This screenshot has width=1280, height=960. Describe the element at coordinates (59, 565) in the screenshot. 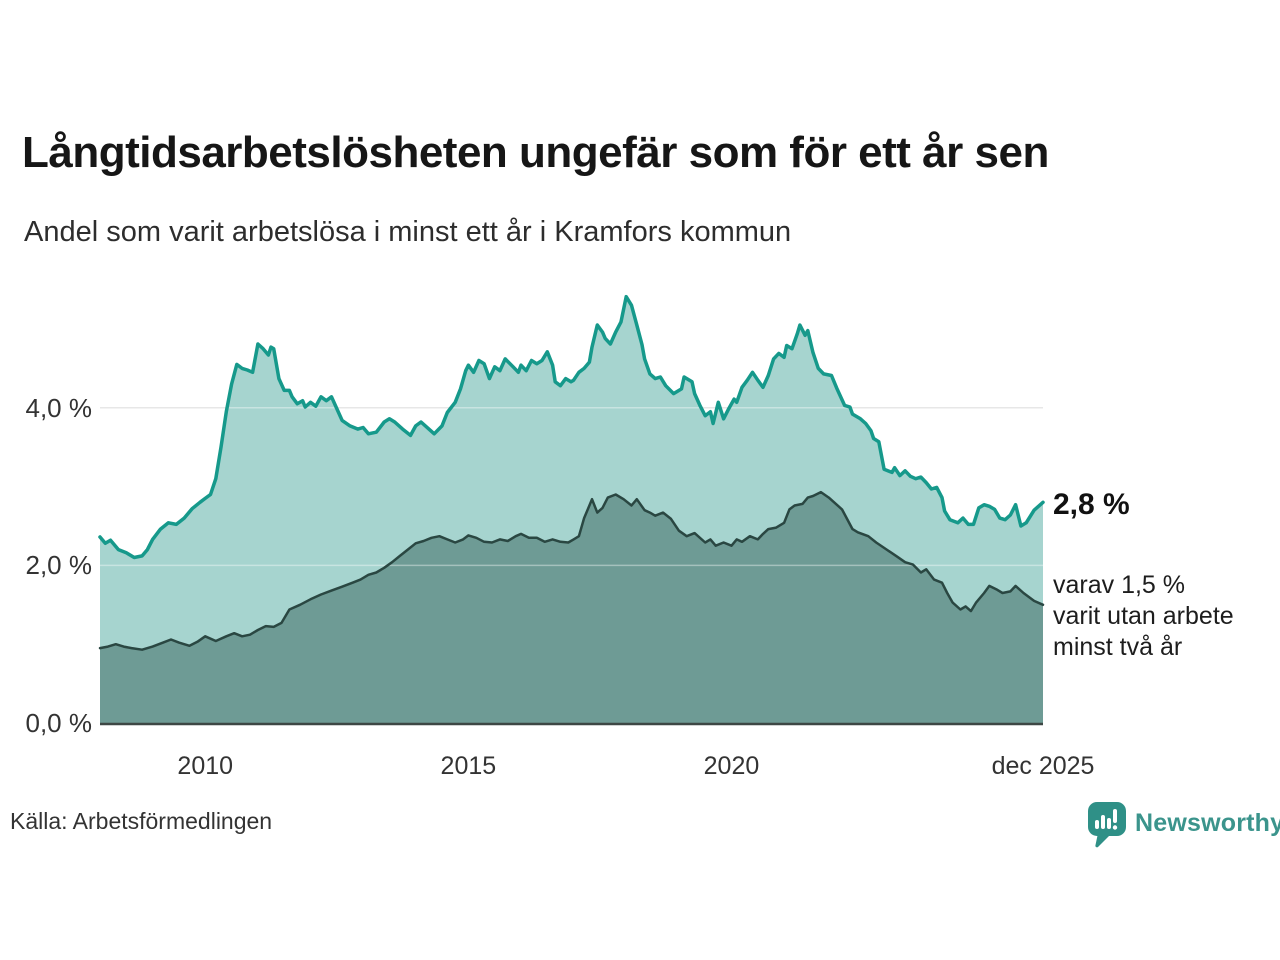

I see `y-tick-label: 2,0 %` at that location.